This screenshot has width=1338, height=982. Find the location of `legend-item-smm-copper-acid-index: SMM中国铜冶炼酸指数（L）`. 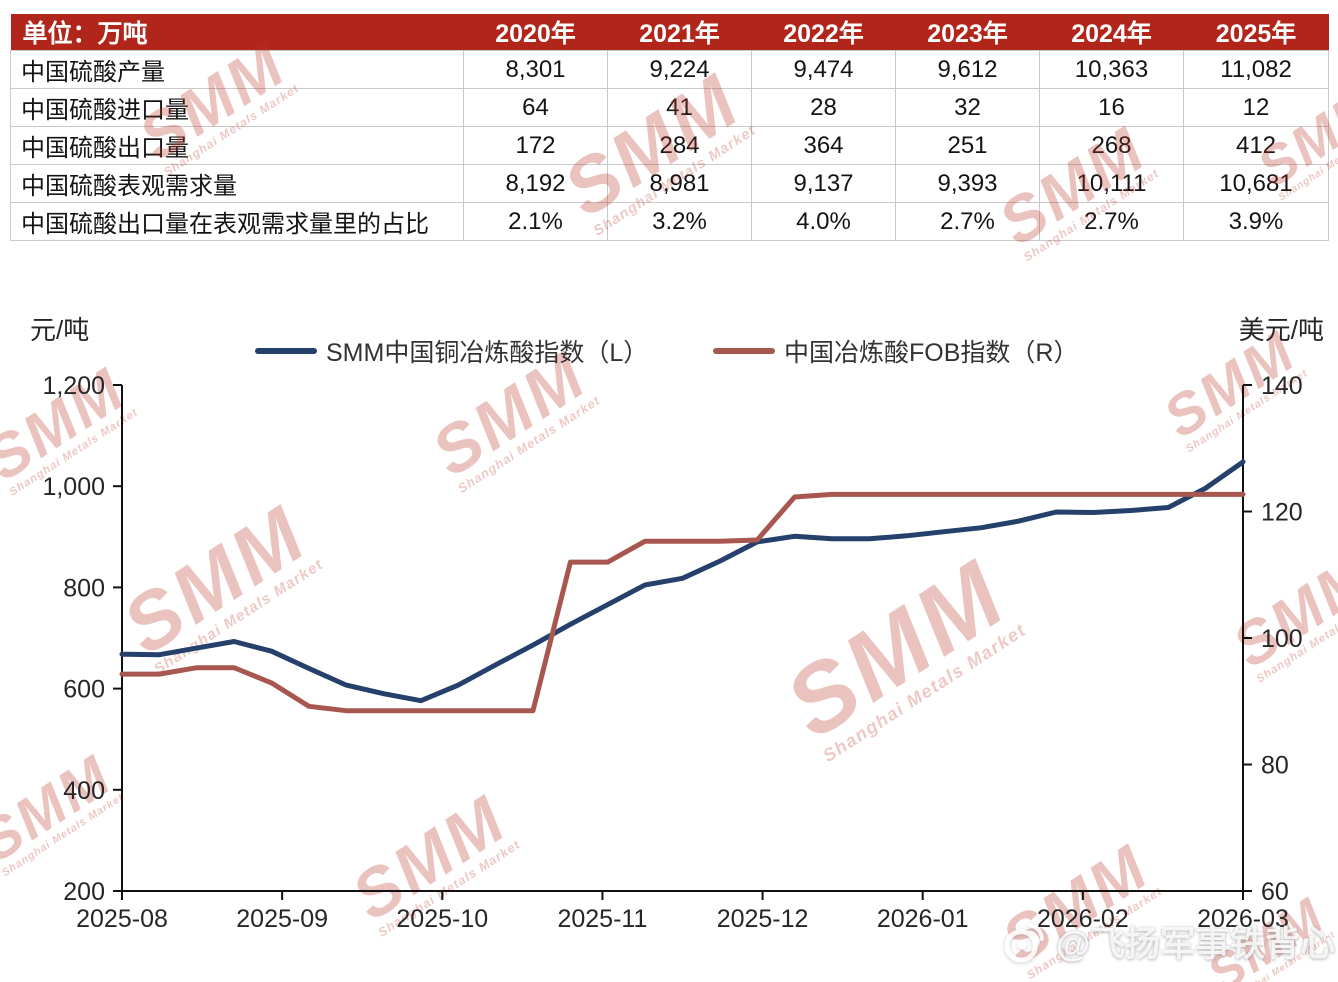

legend-item-smm-copper-acid-index: SMM中国铜冶炼酸指数（L） is located at coordinates (452, 351).